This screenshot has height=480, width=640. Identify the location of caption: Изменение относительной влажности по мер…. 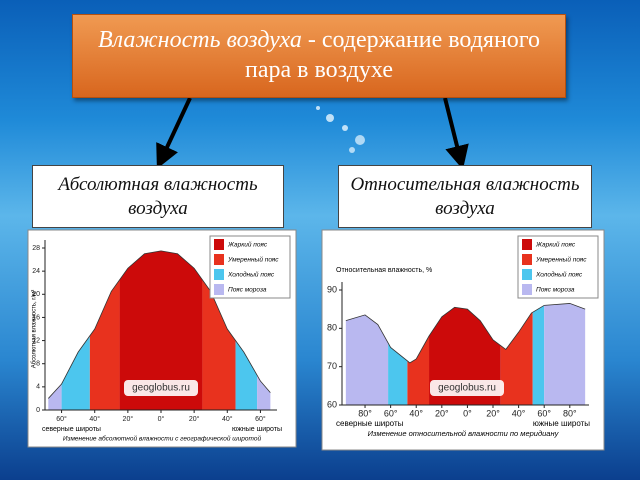
(464, 433).